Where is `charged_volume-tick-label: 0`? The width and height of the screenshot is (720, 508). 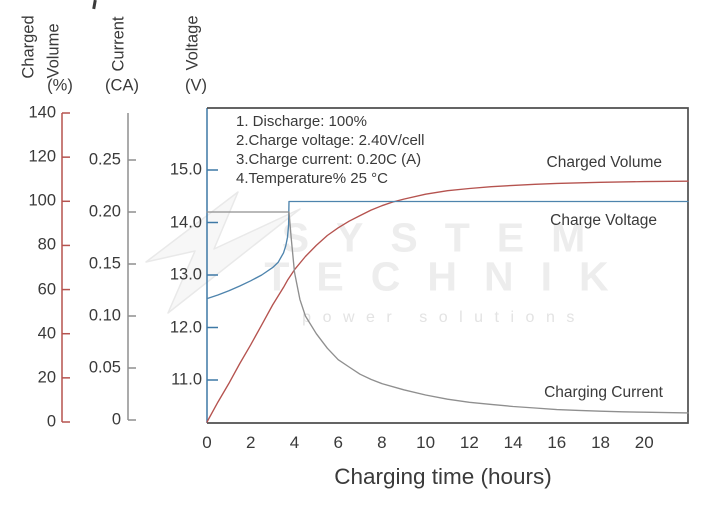
charged_volume-tick-label: 0 is located at coordinates (51, 421).